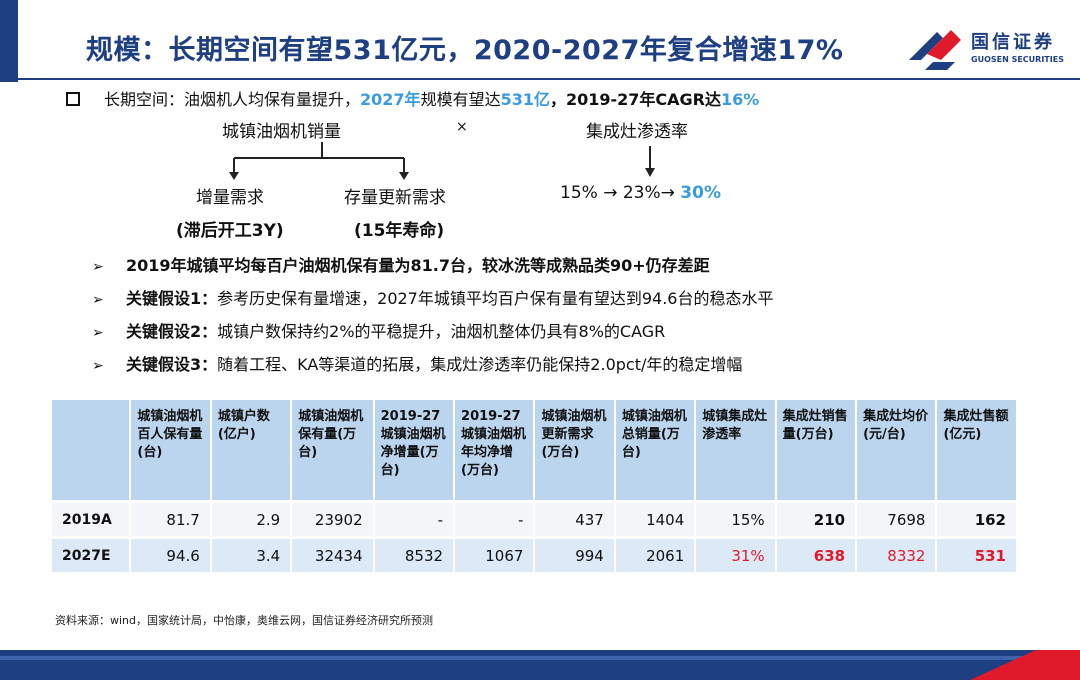  Describe the element at coordinates (9, 41) in the screenshot. I see `title-accent-bar` at that location.